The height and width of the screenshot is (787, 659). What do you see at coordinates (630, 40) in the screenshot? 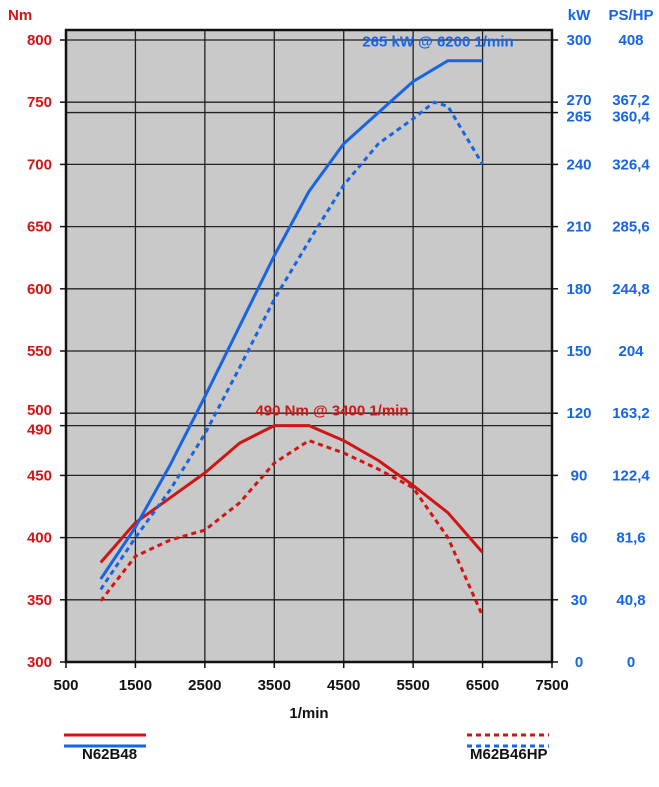
I see `ps-tick-label-11: 408` at bounding box center [630, 40].